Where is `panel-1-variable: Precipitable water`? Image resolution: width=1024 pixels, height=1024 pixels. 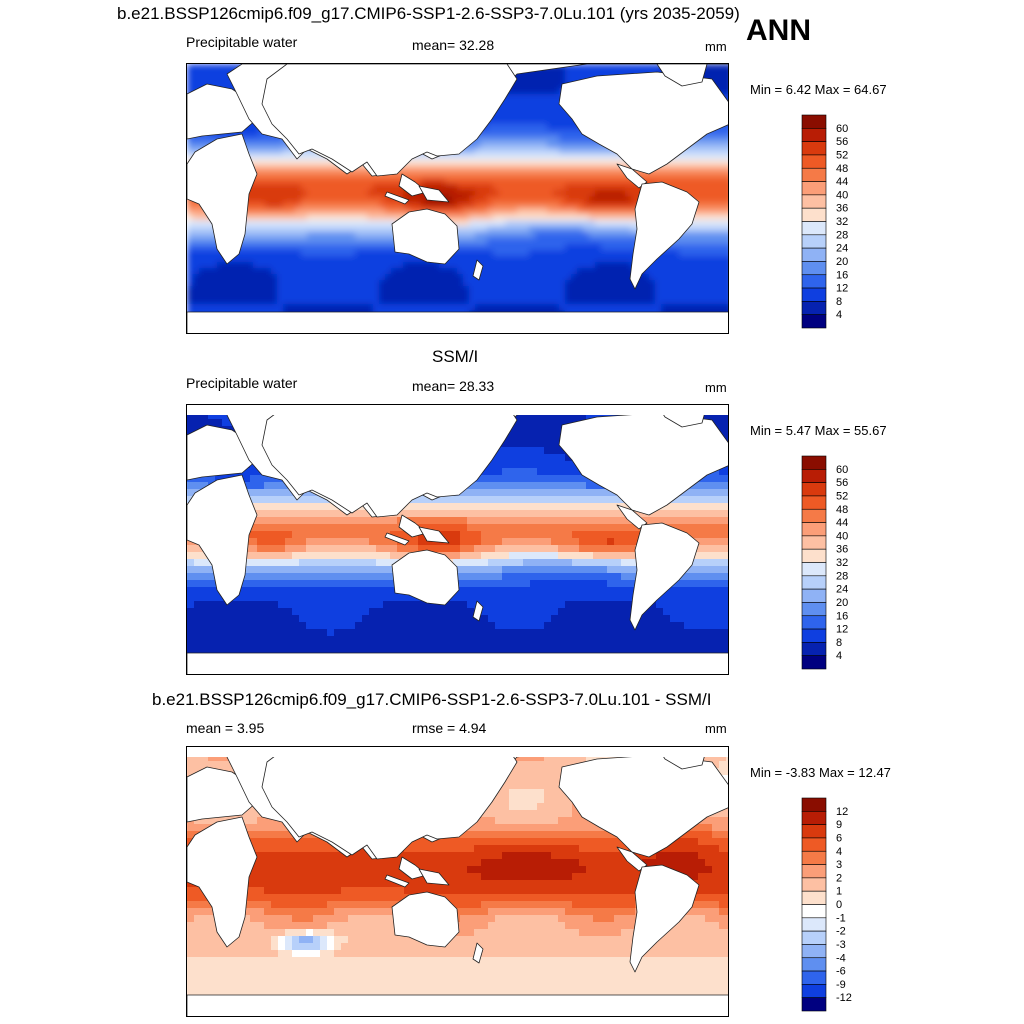 panel-1-variable: Precipitable water is located at coordinates (242, 42).